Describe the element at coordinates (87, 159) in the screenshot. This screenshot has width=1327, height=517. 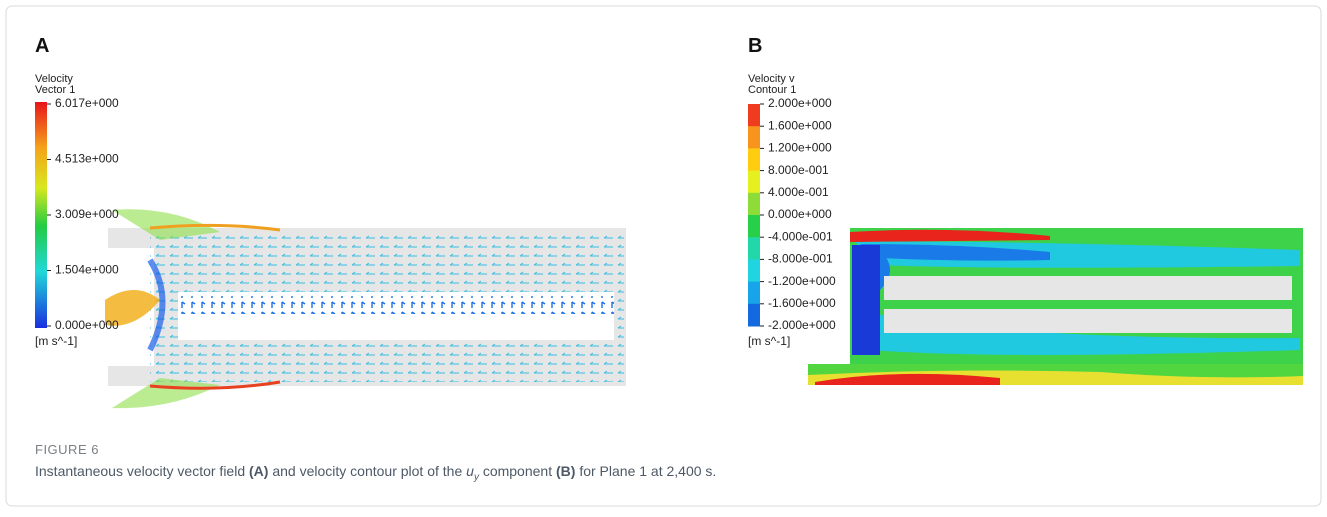
I see `colorbar-label: 4.513e+000` at that location.